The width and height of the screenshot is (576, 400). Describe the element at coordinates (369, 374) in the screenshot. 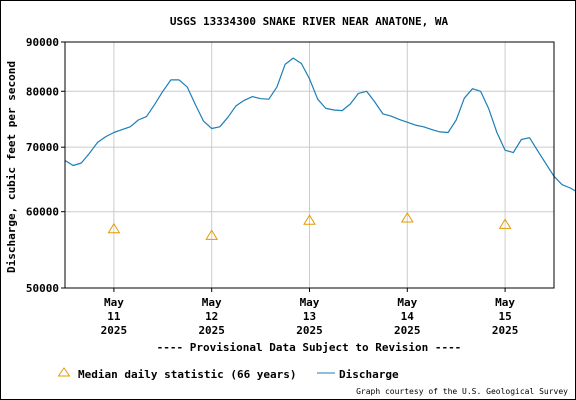

I see `legend-discharge-label: Discharge` at that location.